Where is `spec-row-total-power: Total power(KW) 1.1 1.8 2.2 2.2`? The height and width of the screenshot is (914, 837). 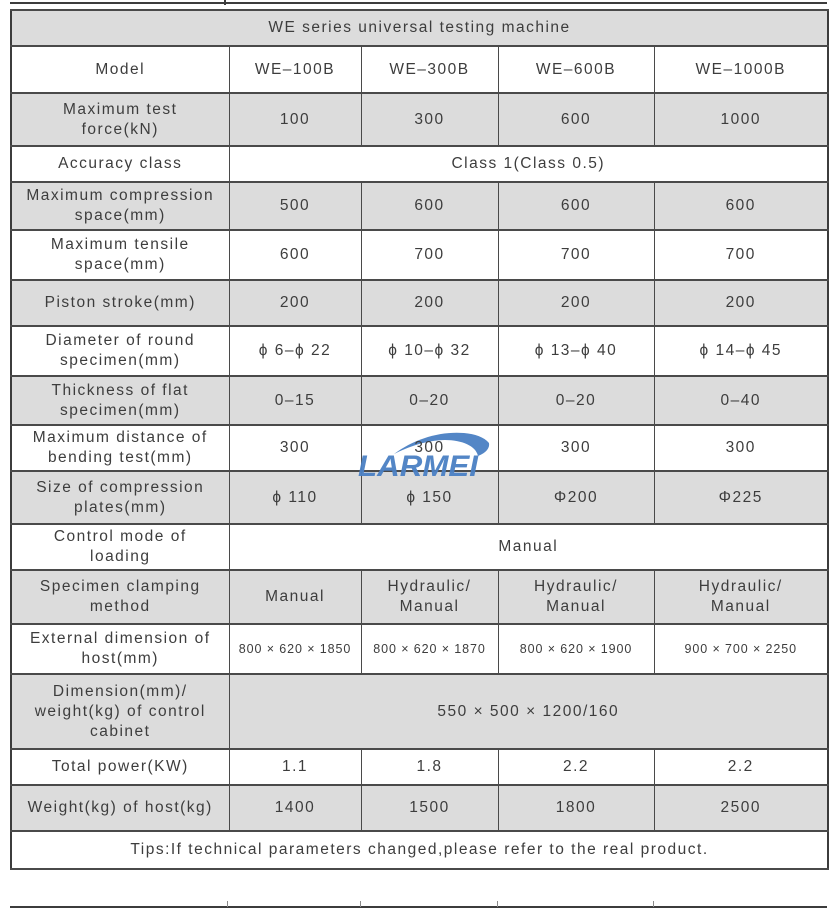 spec-row-total-power: Total power(KW) 1.1 1.8 2.2 2.2 is located at coordinates (419, 767).